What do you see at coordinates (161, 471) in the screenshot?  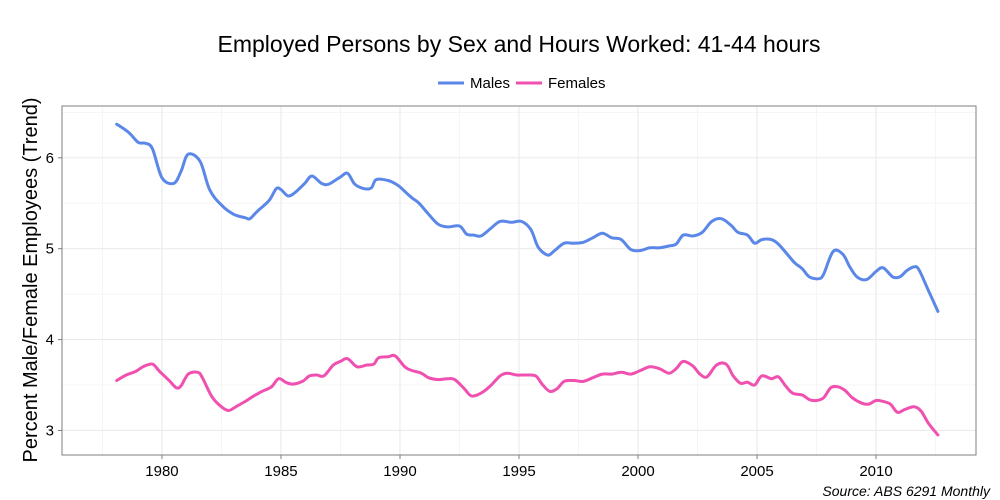 I see `x-tick-label: 1980` at bounding box center [161, 471].